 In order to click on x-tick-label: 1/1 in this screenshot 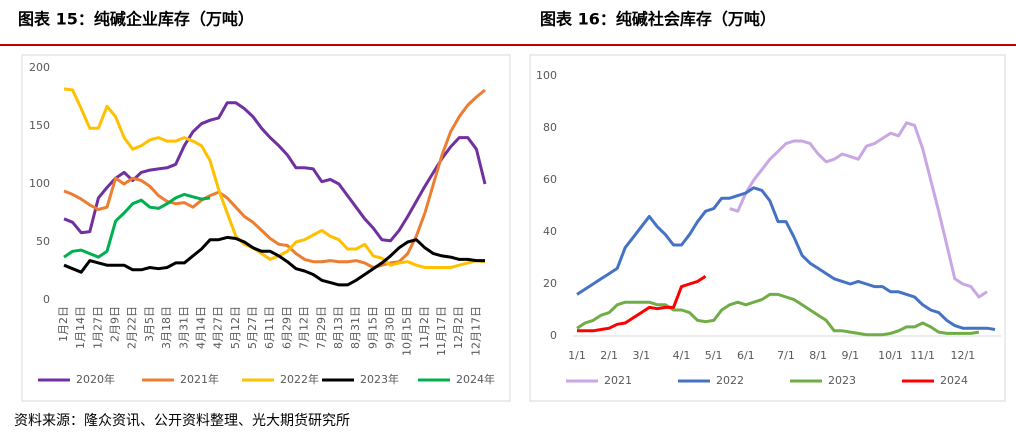, I will do `click(577, 355)`.